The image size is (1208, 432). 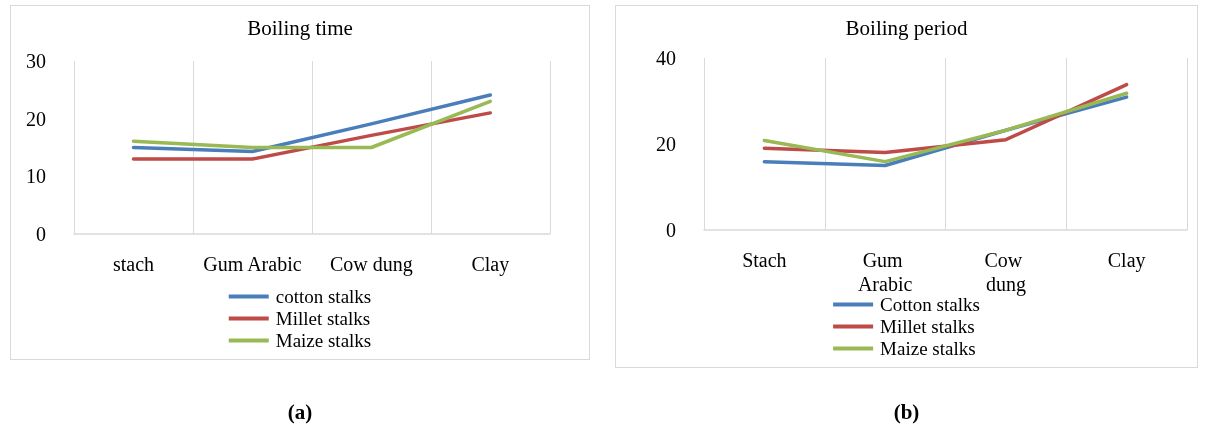 I want to click on legend-label: Cotton stalks, so click(x=930, y=304).